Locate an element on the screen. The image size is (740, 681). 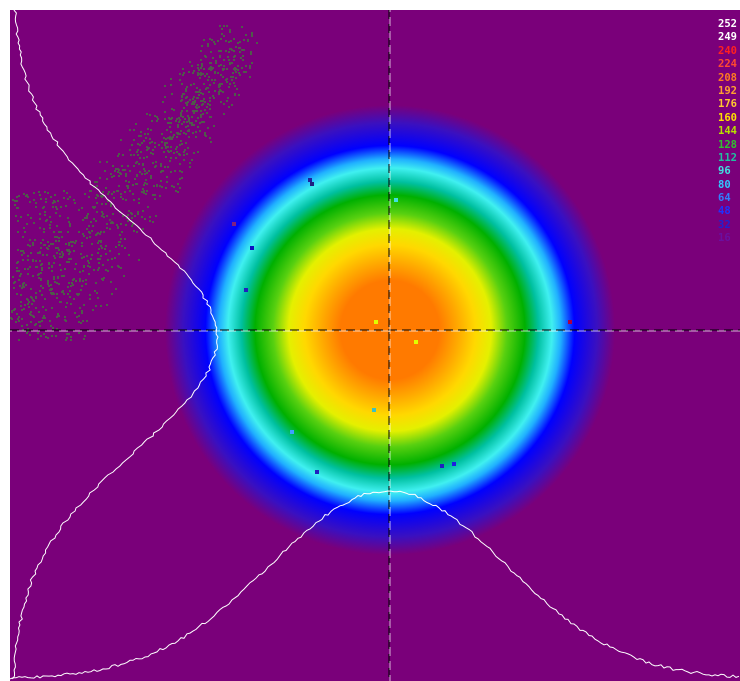
colorbar-level-144: 144 is located at coordinates (727, 131).